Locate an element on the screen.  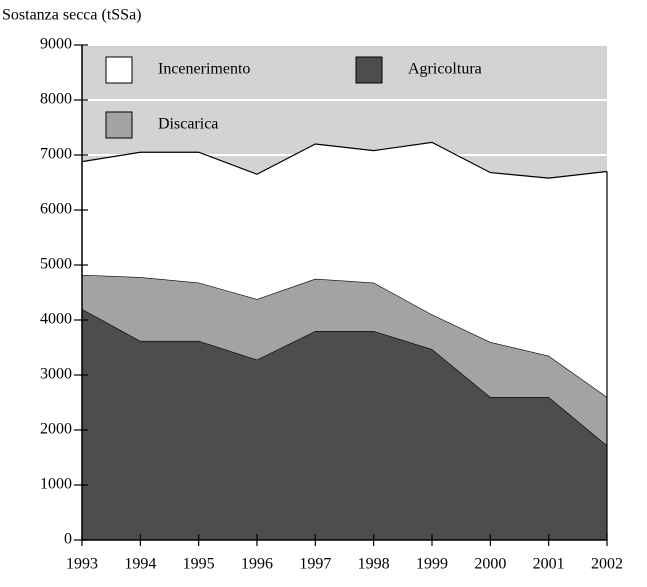
x-tick-label: 2002 is located at coordinates (607, 564).